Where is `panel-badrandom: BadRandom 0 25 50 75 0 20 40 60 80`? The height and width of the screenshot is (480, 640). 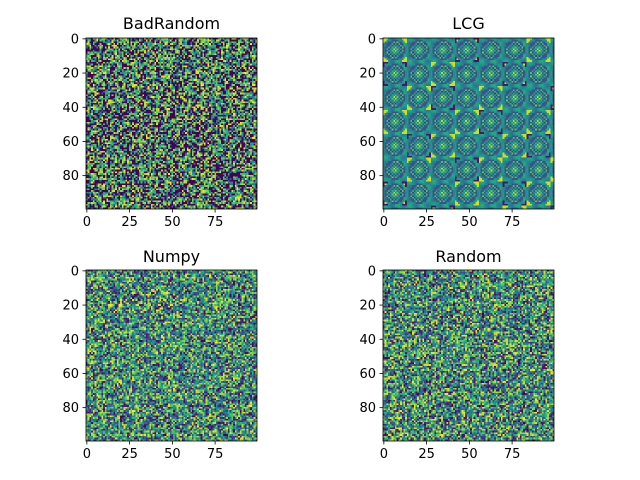 panel-badrandom: BadRandom 0 25 50 75 0 20 40 60 80 is located at coordinates (160, 122).